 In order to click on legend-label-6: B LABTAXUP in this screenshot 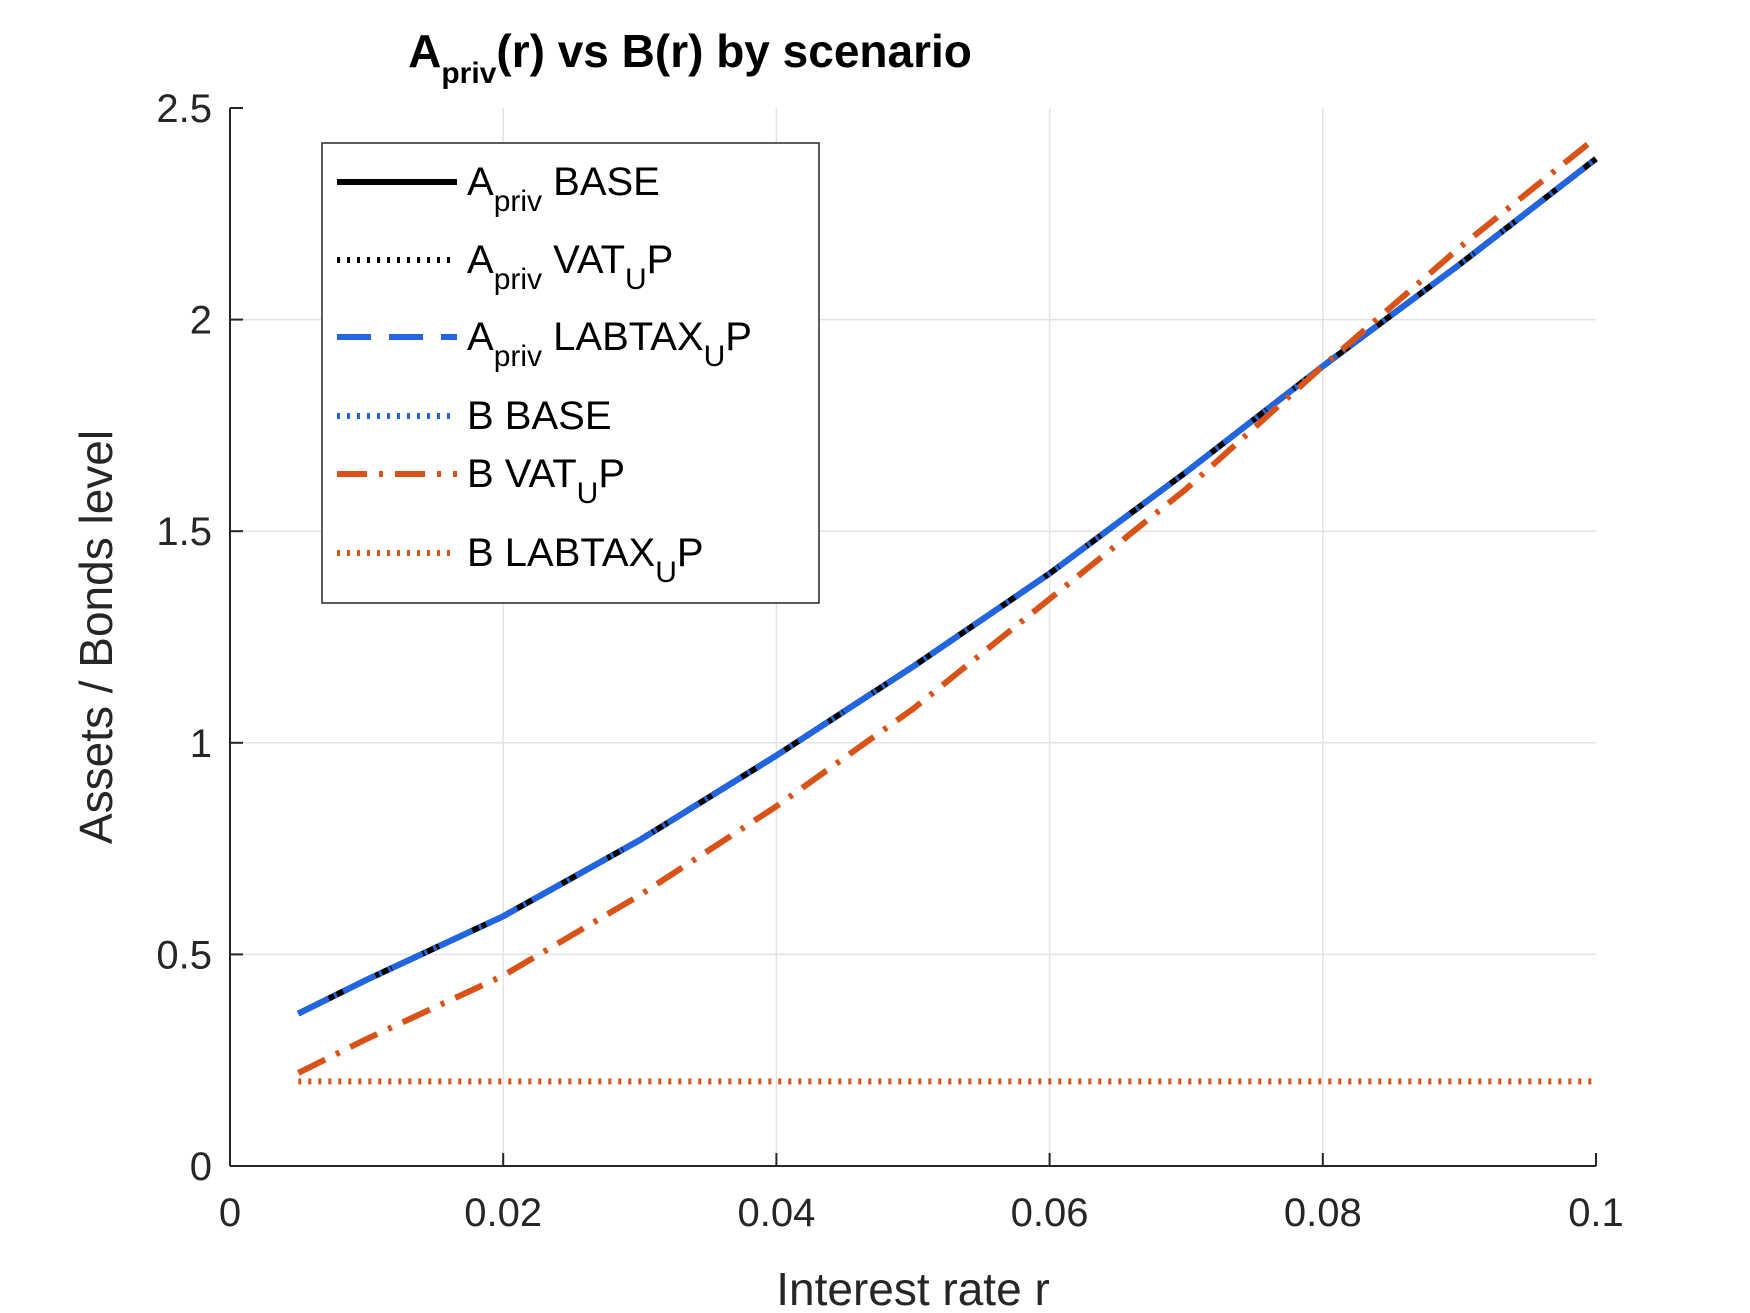, I will do `click(585, 560)`.